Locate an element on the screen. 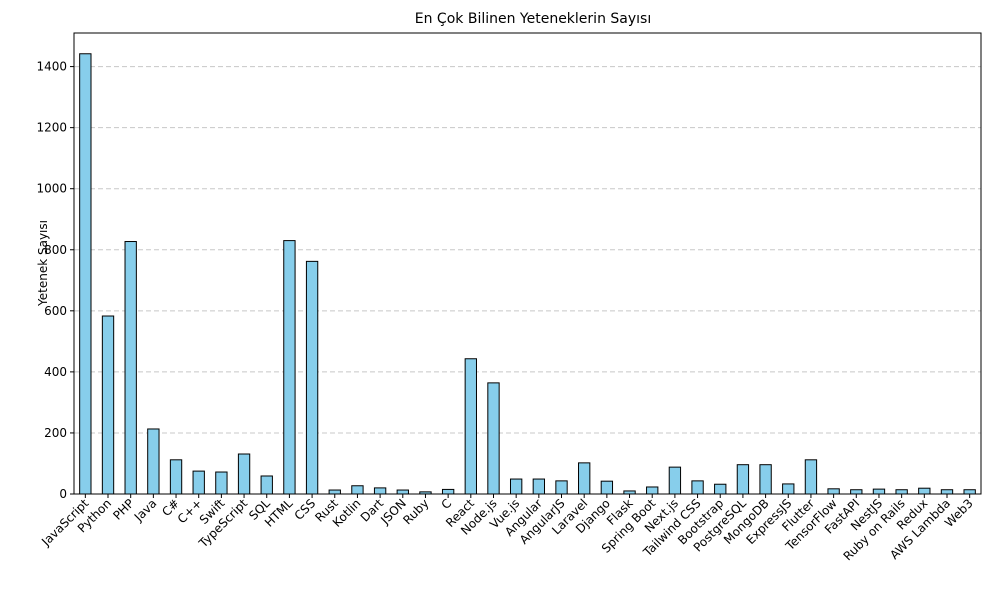 The height and width of the screenshot is (590, 989). bar-redux is located at coordinates (924, 491).